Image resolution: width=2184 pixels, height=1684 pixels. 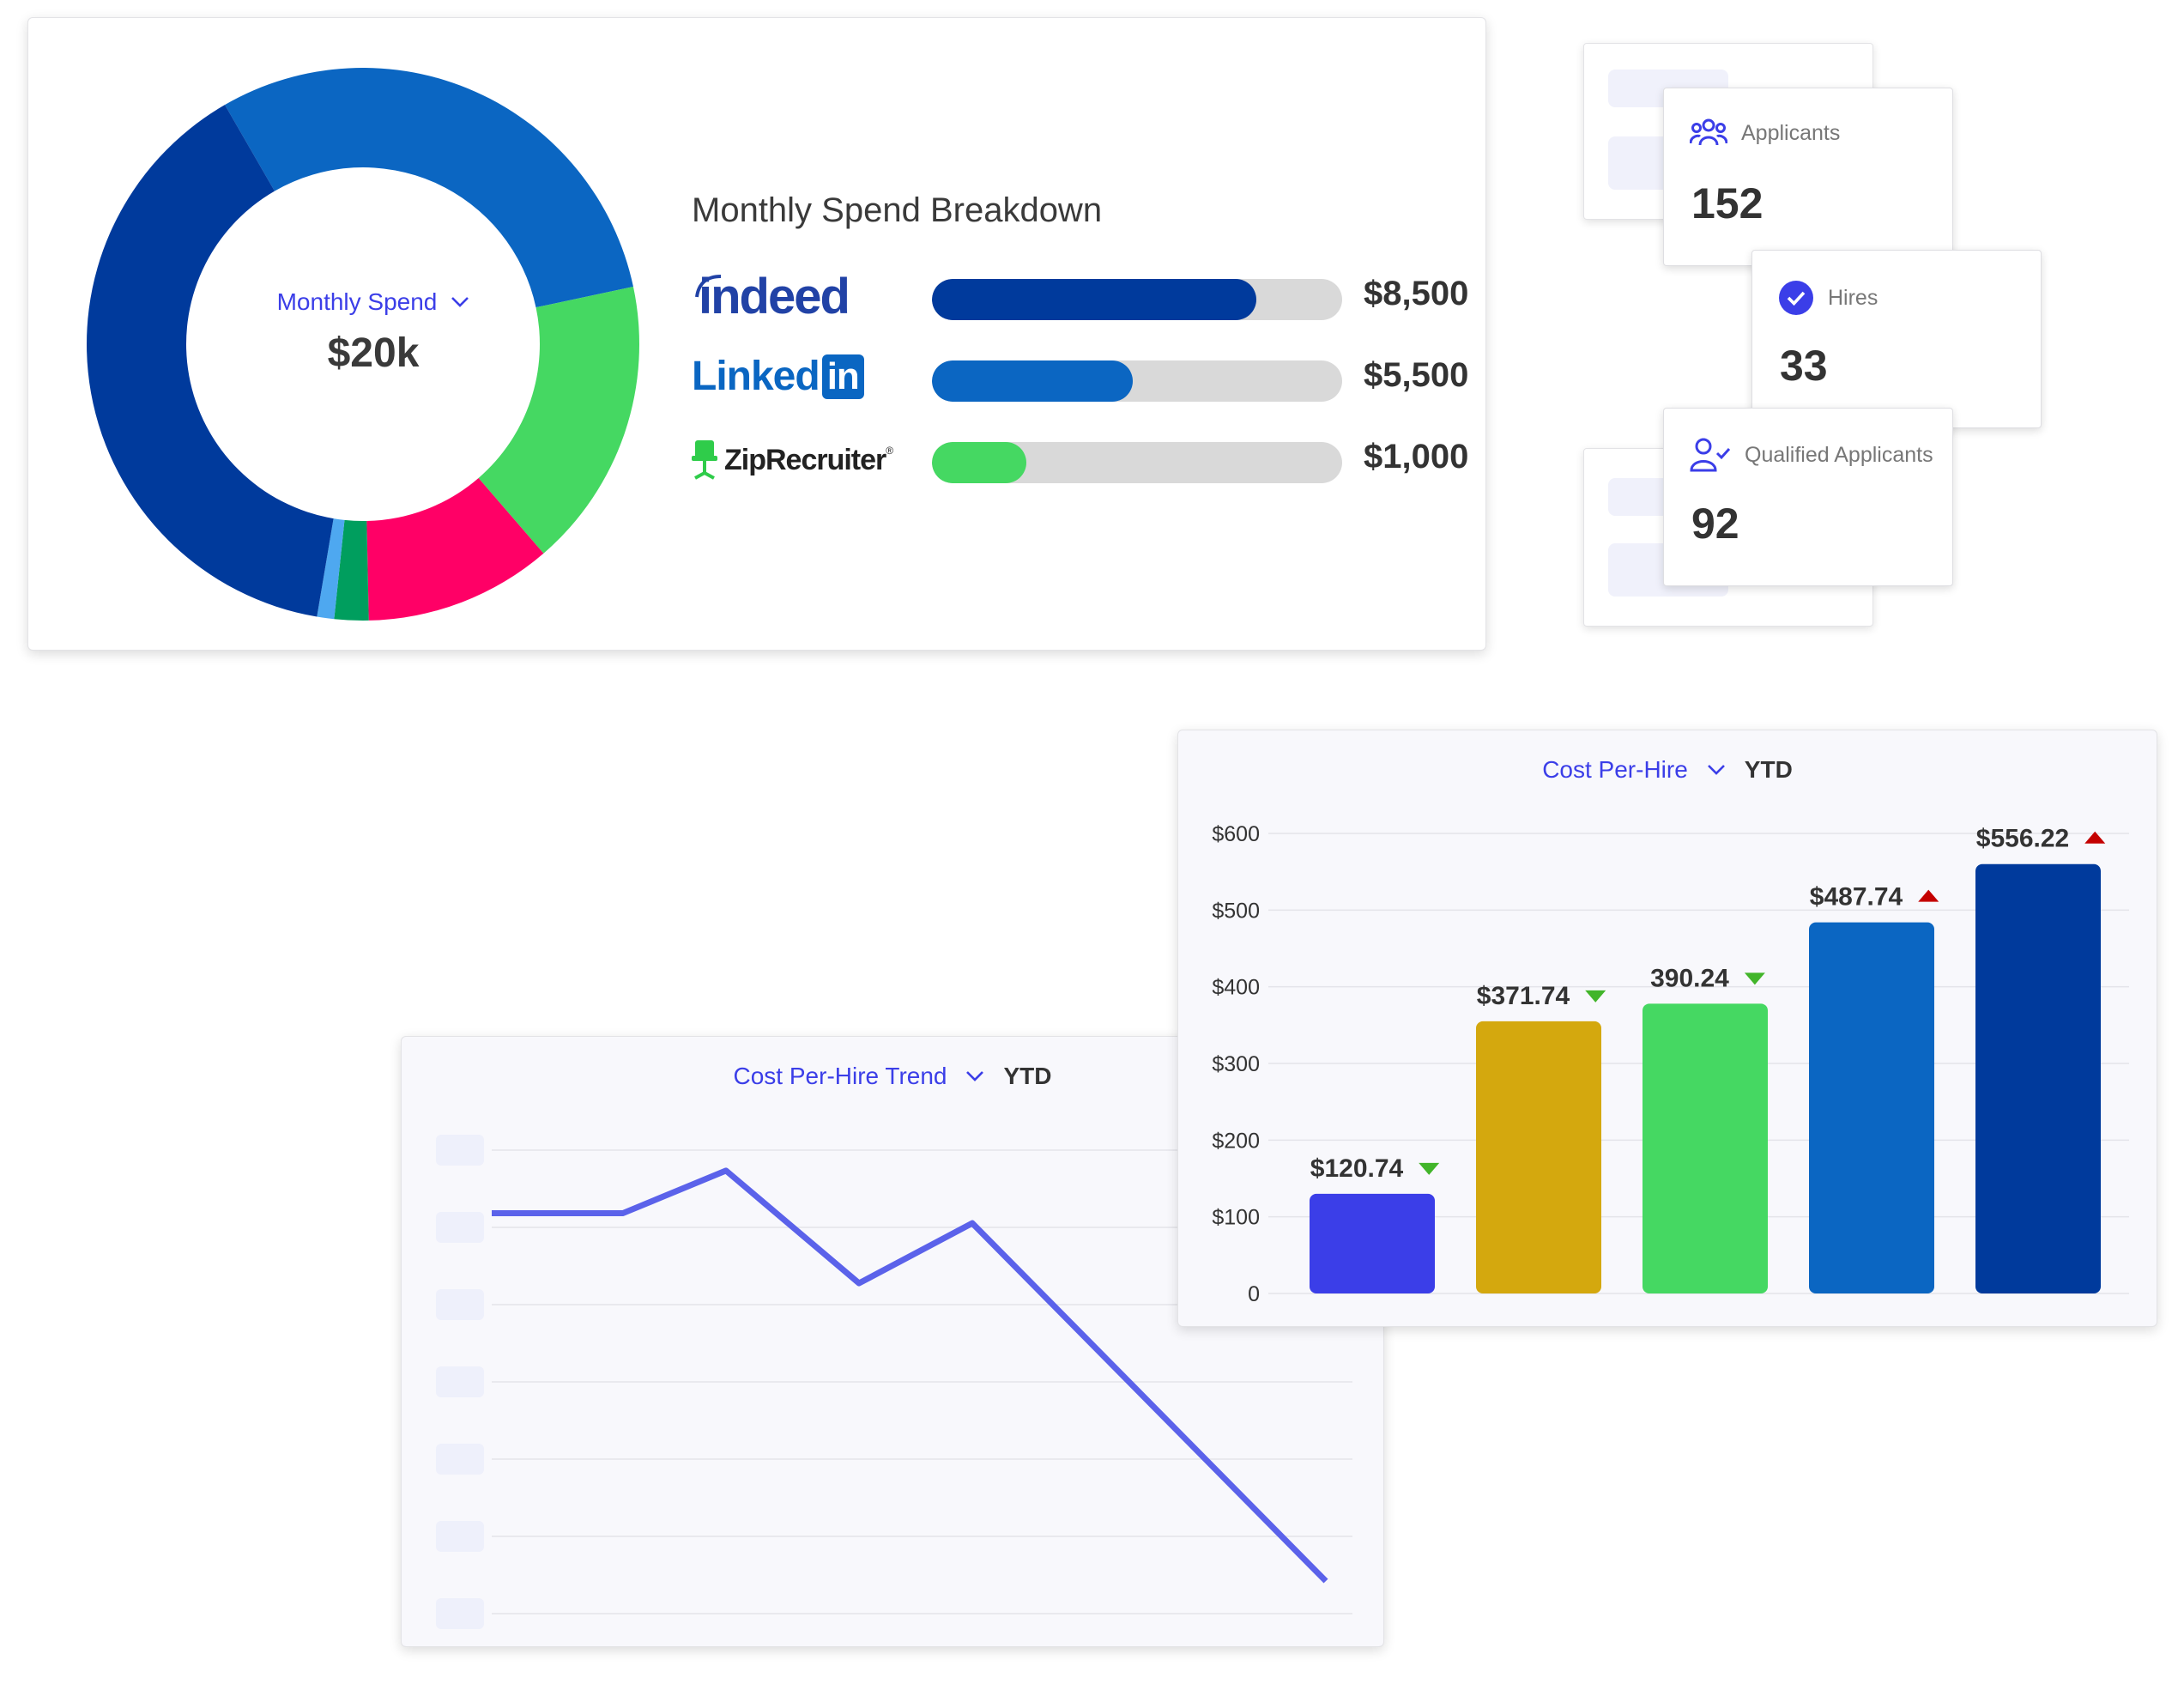 What do you see at coordinates (1808, 177) in the screenshot?
I see `stat-card-applicants: Applicants 152` at bounding box center [1808, 177].